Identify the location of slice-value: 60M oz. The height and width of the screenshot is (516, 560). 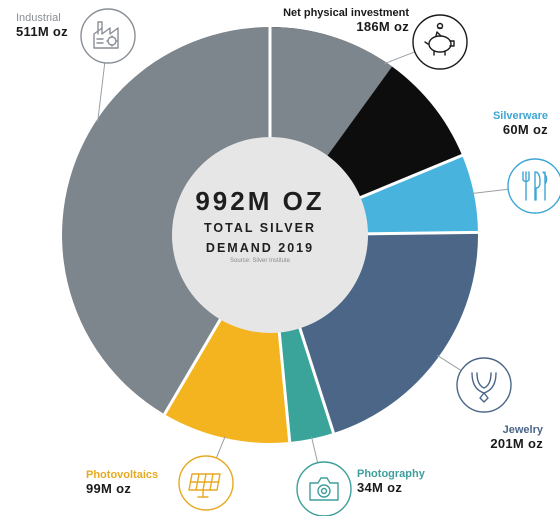
(525, 129).